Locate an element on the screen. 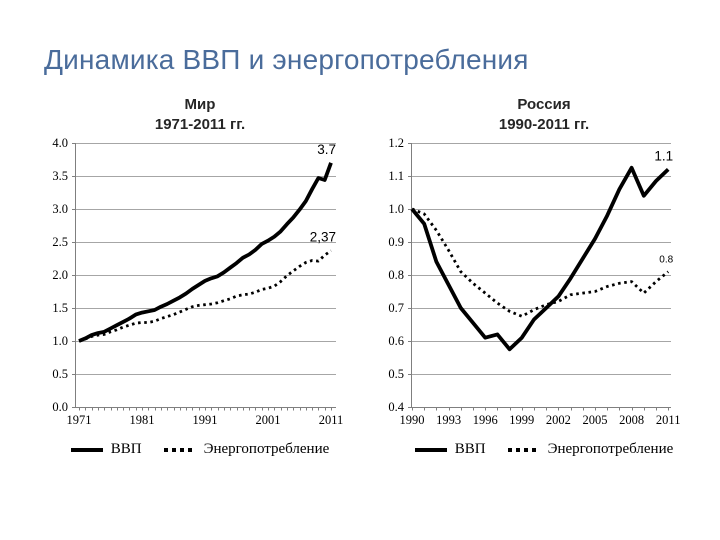  x-tick-label: 2002 is located at coordinates (558, 420).